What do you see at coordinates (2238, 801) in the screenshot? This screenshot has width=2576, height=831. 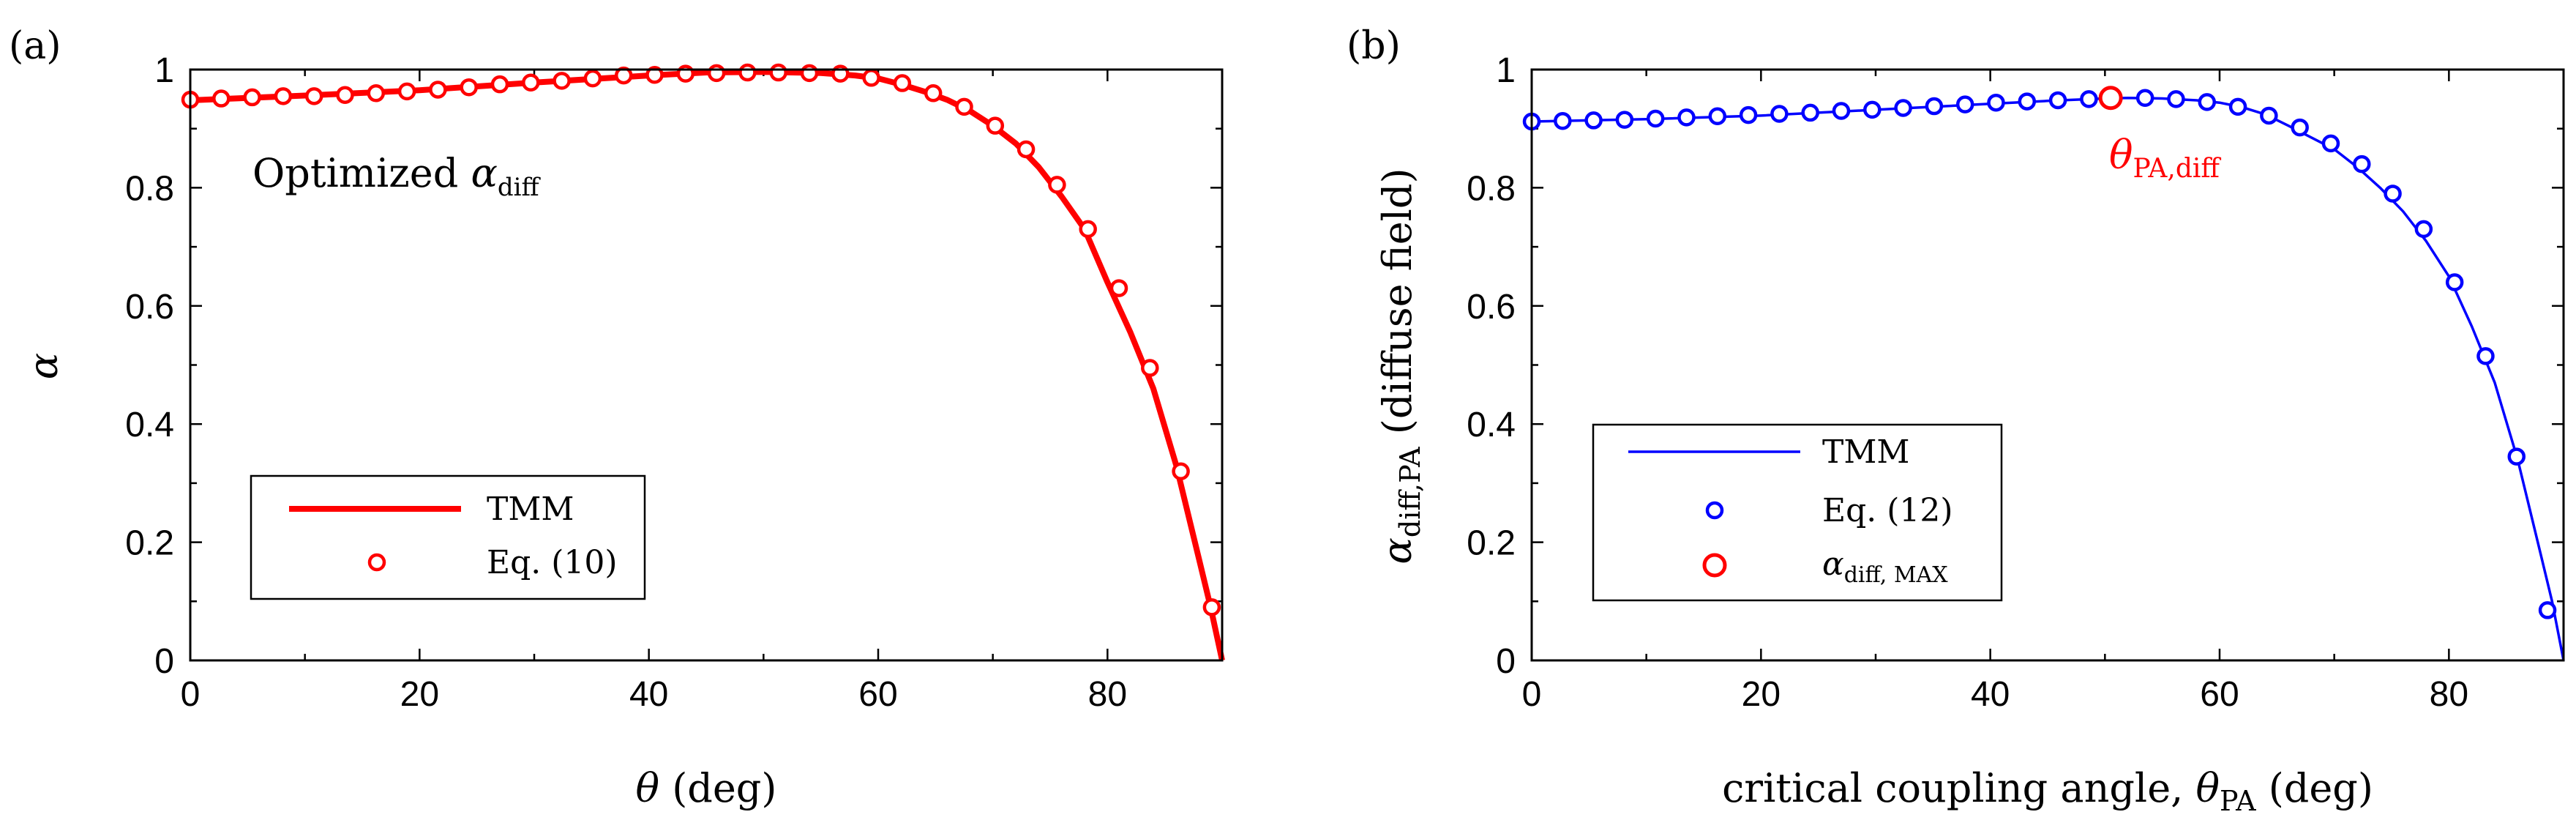 I see `panel-b-x-axis-subscript: PA` at bounding box center [2238, 801].